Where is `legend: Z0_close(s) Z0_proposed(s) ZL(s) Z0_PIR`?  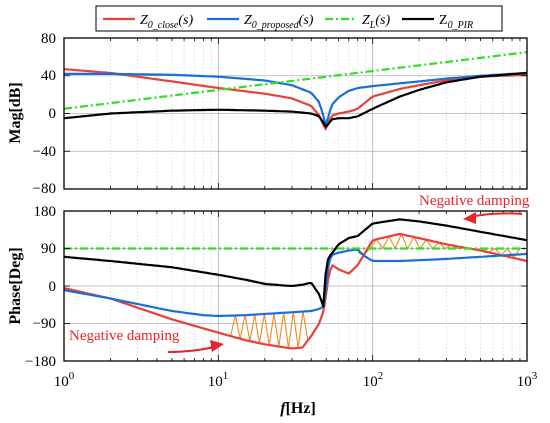 legend: Z0_close(s) Z0_proposed(s) ZL(s) Z0_PIR is located at coordinates (299, 18).